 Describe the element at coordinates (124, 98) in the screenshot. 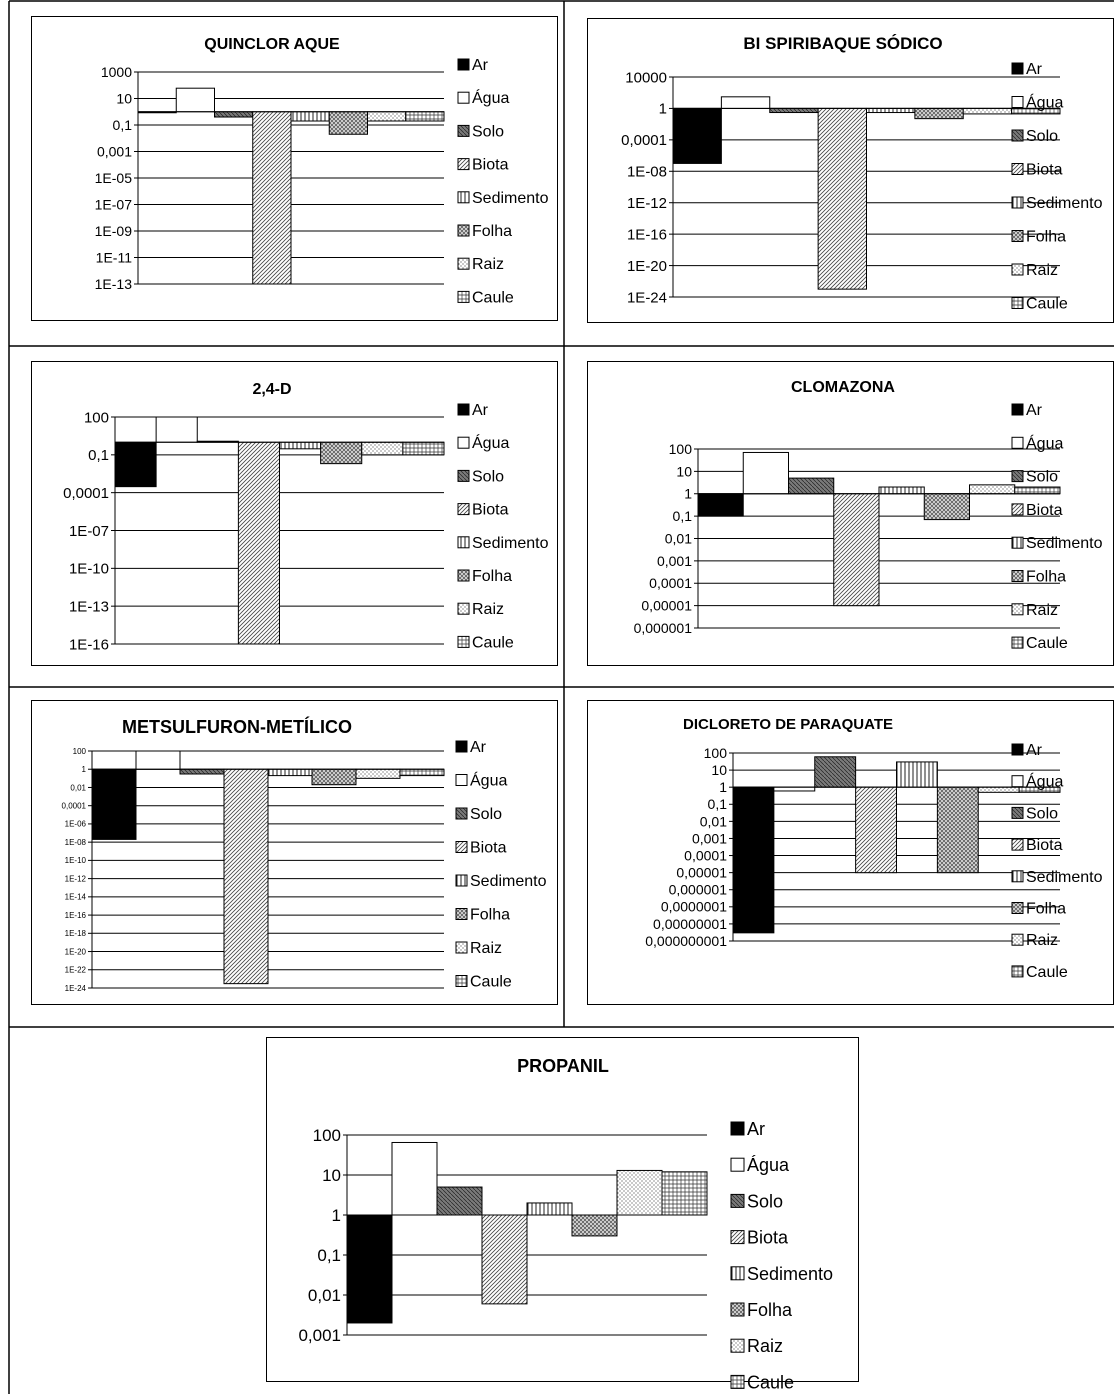

I see `y-tick-label: 10` at that location.